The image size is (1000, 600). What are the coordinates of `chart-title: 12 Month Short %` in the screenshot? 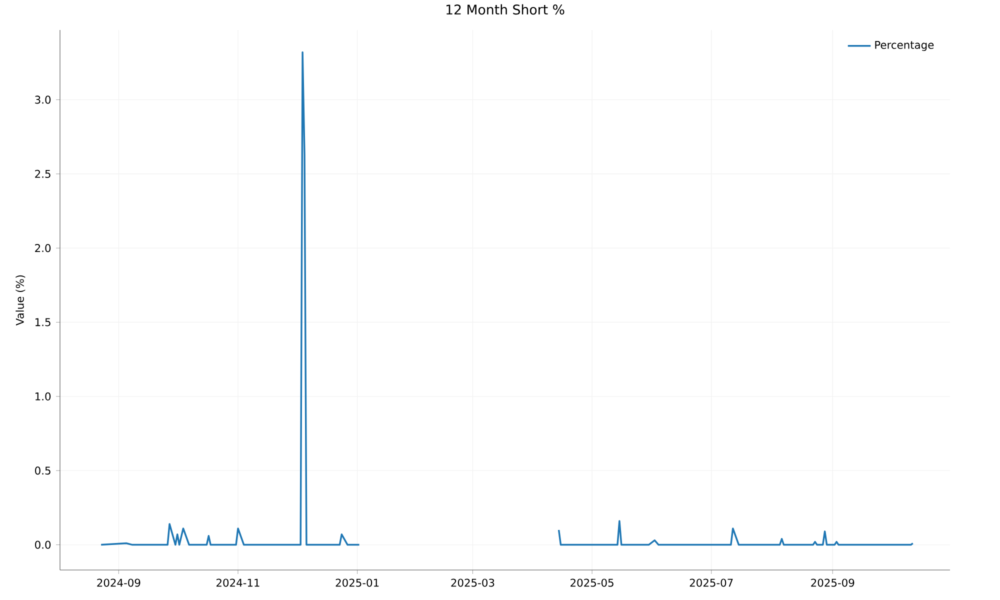 It's located at (505, 9).